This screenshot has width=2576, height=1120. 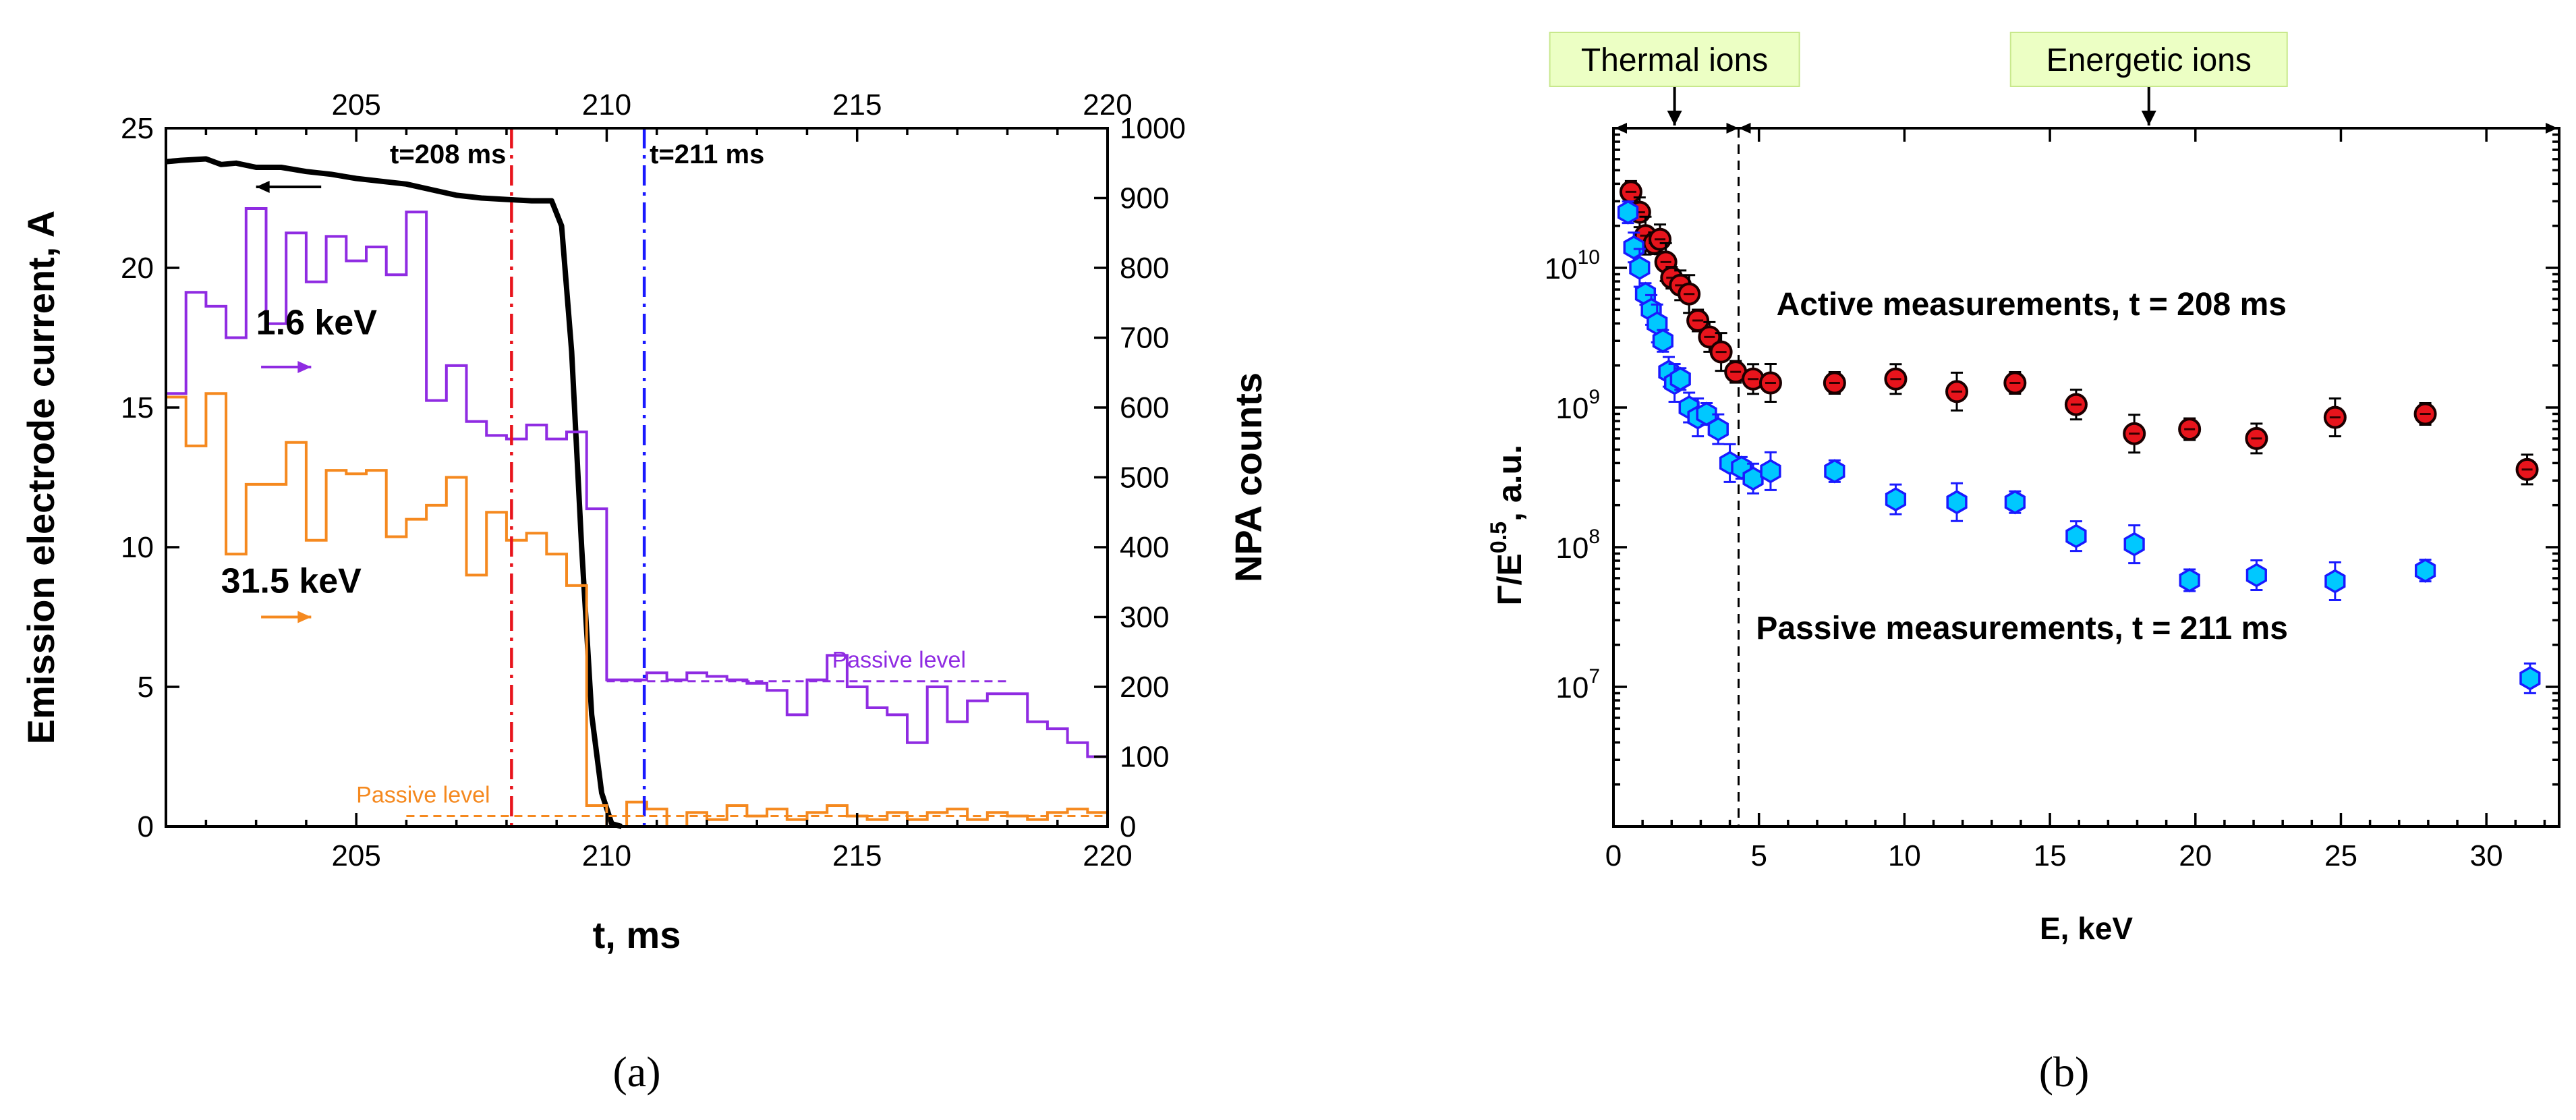 I want to click on chart-b-region-label-energetic: Energetic ions, so click(x=2149, y=60).